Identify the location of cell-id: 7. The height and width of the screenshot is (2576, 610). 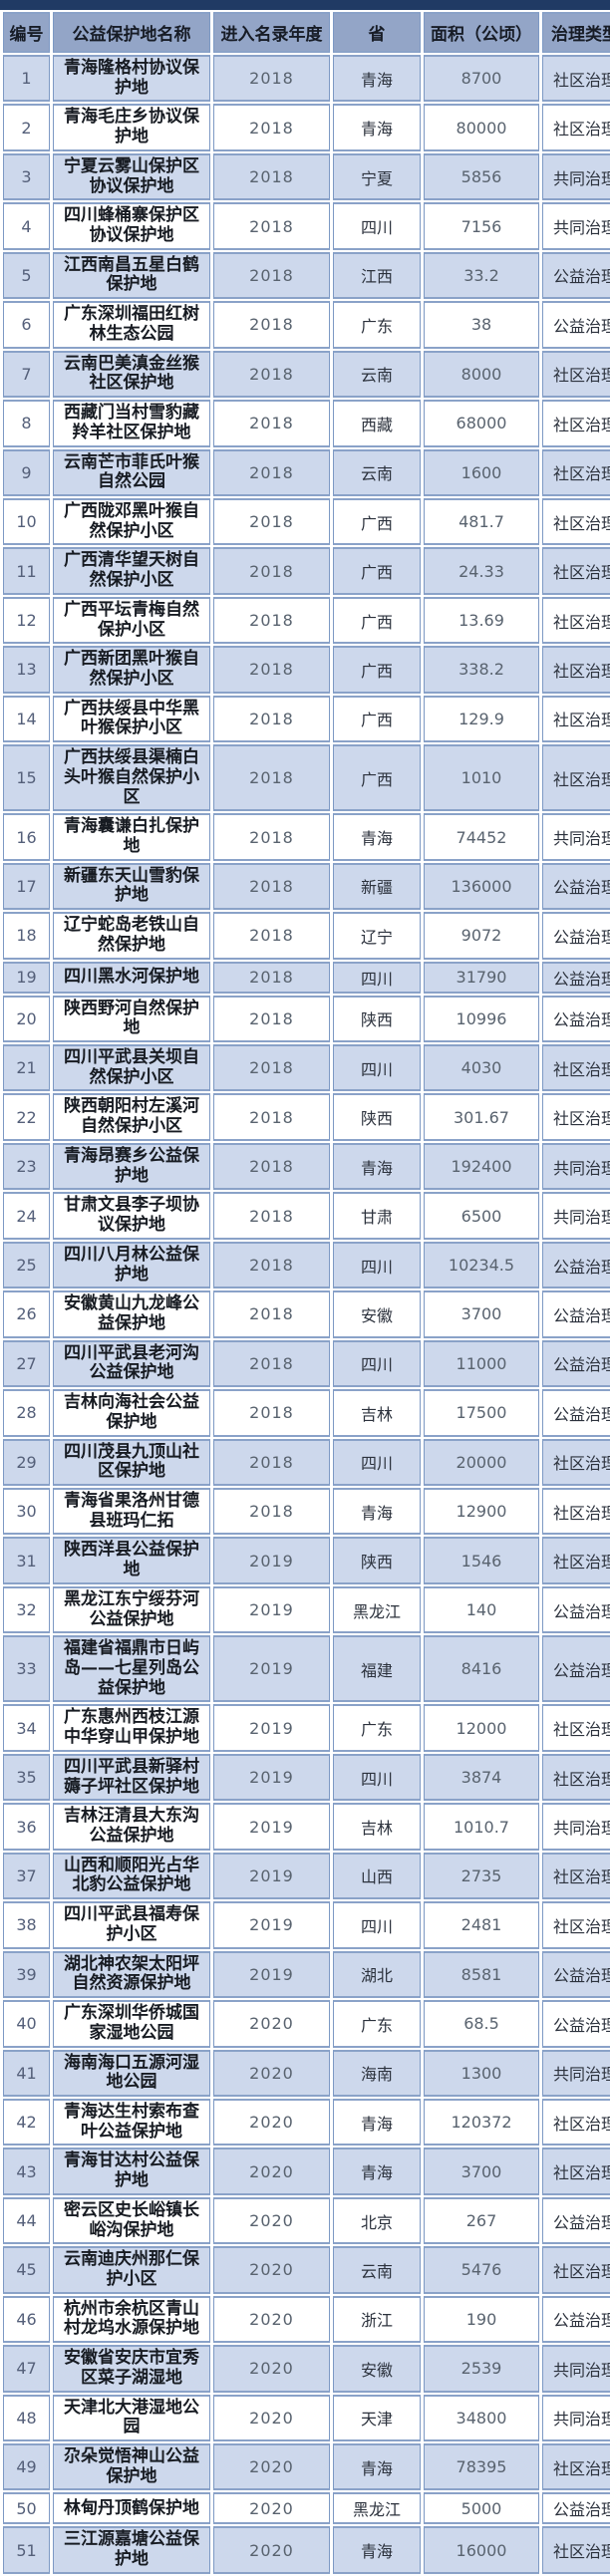
(26, 374).